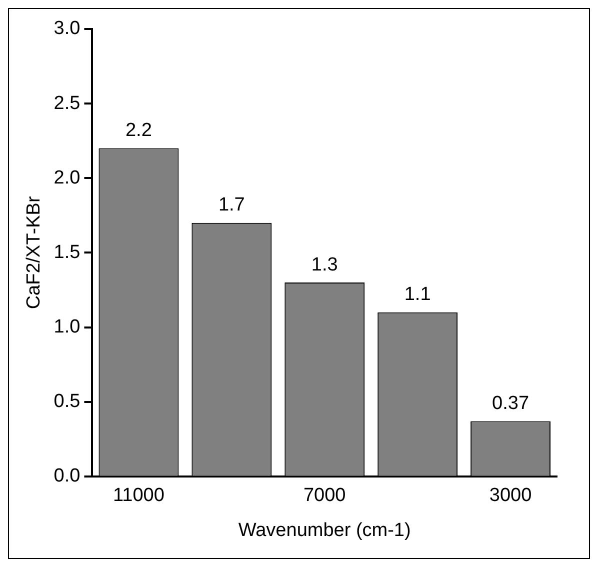 The height and width of the screenshot is (569, 600). What do you see at coordinates (67, 327) in the screenshot?
I see `y-tick-label: 1.0` at bounding box center [67, 327].